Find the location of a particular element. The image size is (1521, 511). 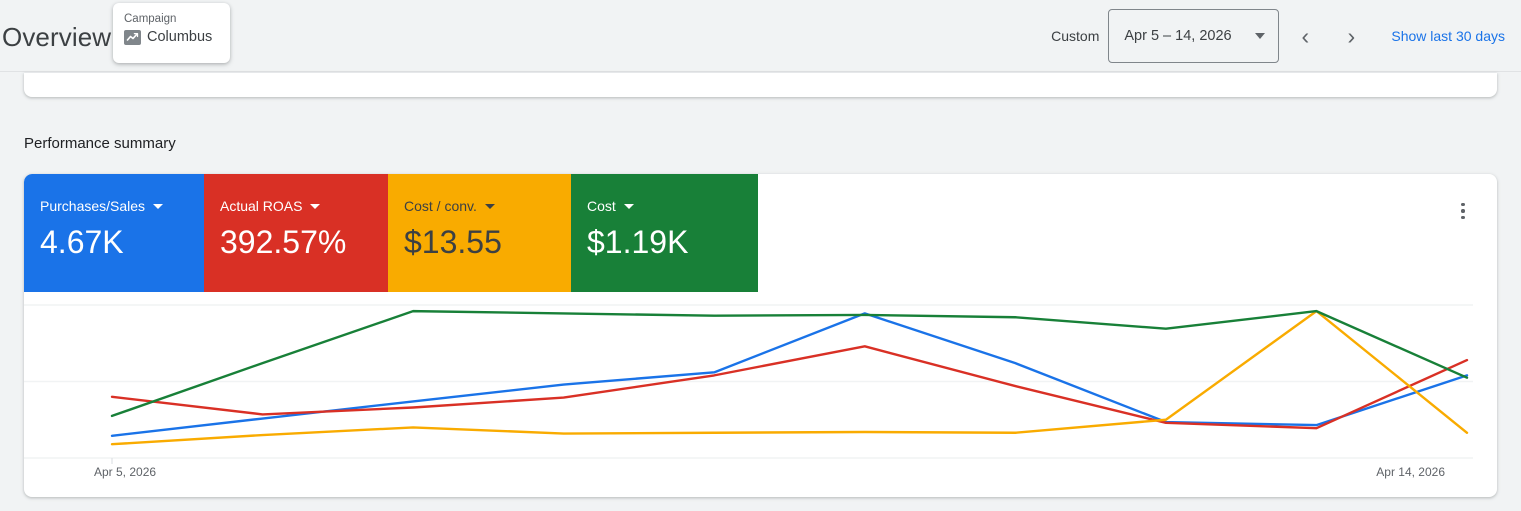

page-title: Overview is located at coordinates (57, 37).